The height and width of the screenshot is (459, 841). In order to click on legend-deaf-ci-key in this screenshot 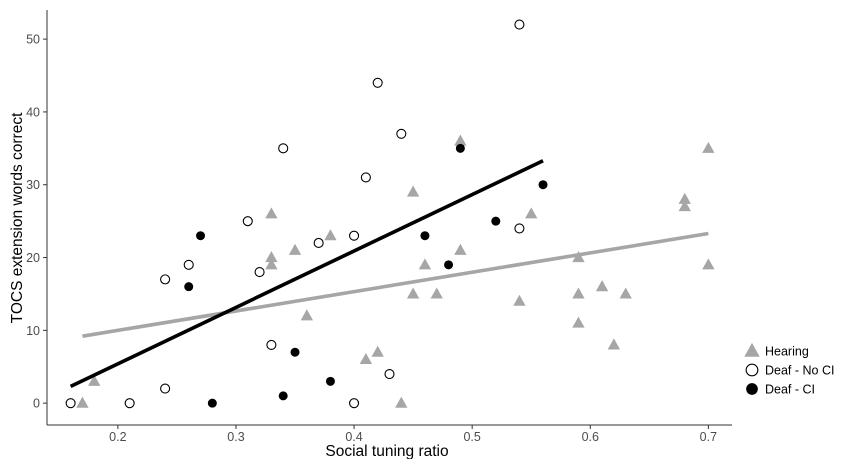, I will do `click(752, 389)`.